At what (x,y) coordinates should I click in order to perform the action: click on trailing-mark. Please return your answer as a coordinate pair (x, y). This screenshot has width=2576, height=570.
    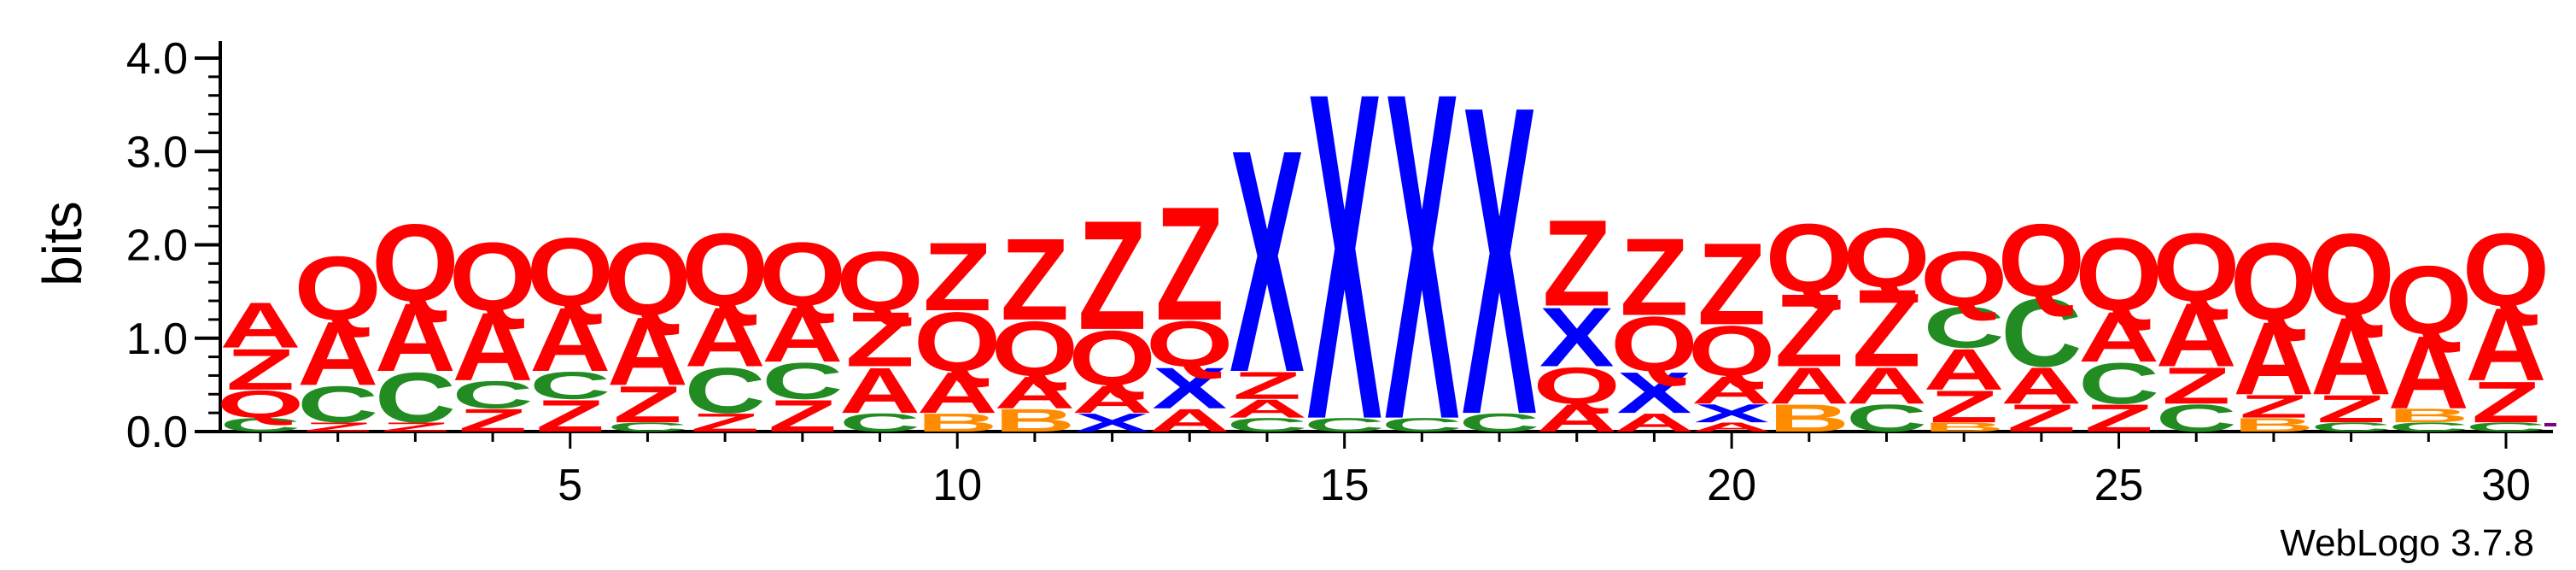
    Looking at the image, I should click on (2550, 425).